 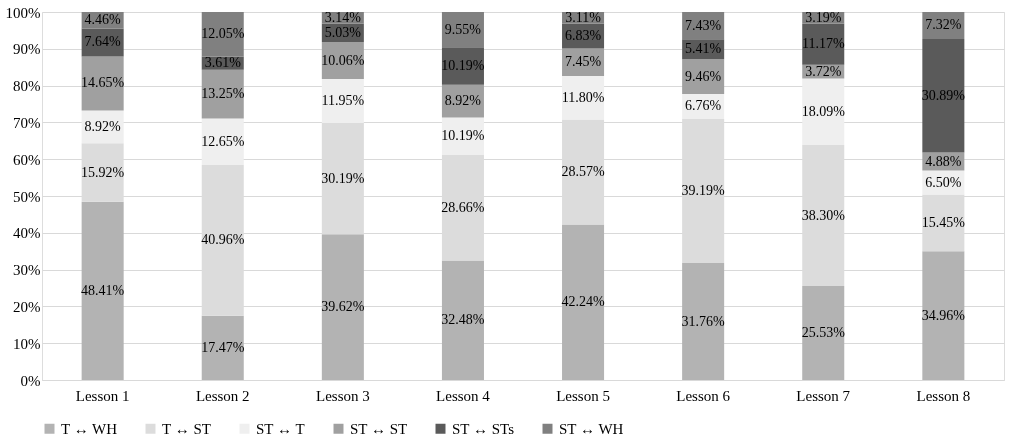 What do you see at coordinates (943, 25) in the screenshot?
I see `data-label: 7.32%` at bounding box center [943, 25].